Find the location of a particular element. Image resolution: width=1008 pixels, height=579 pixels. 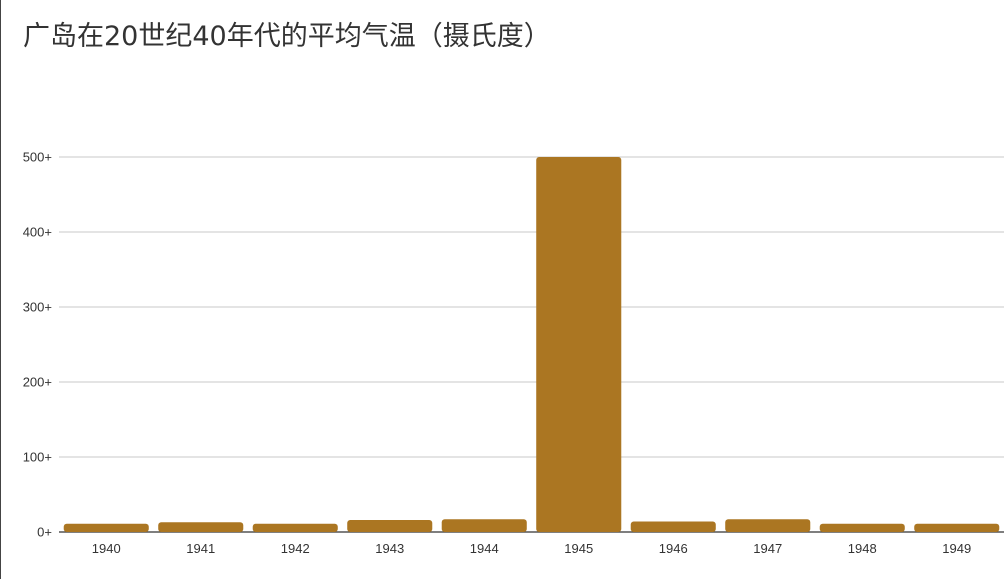

bar-1943 is located at coordinates (390, 526).